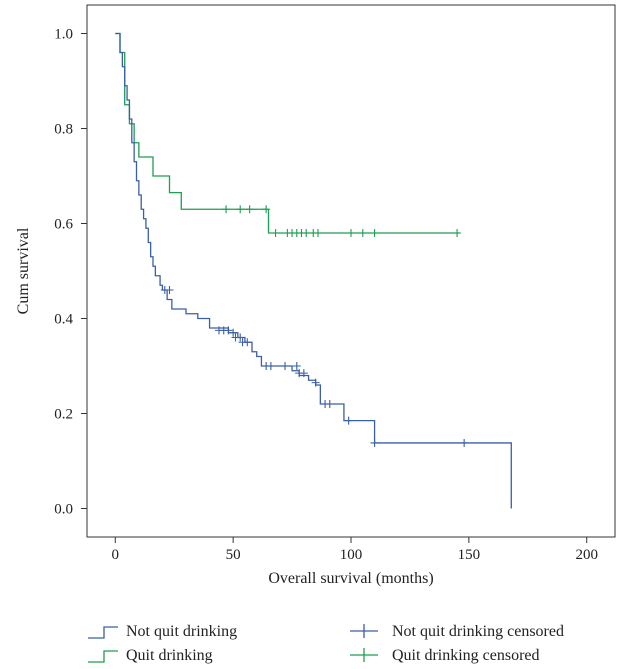  I want to click on y-tick-label: 0.8, so click(63, 130).